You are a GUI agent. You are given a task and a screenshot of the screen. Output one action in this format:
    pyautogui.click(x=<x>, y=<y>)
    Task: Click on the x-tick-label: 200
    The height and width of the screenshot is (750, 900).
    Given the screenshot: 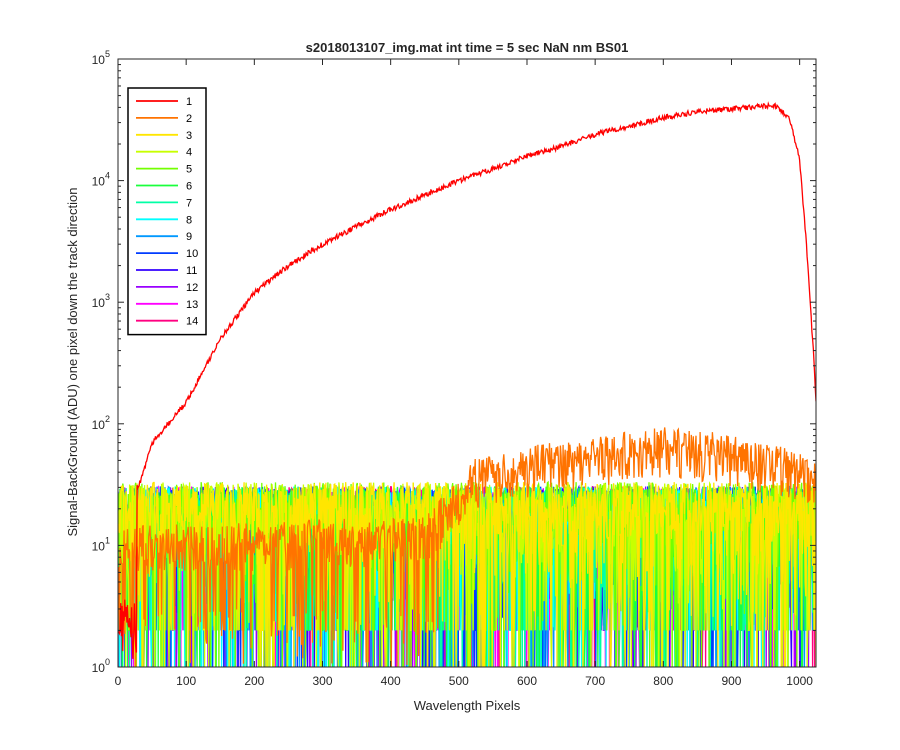 What is the action you would take?
    pyautogui.click(x=254, y=681)
    